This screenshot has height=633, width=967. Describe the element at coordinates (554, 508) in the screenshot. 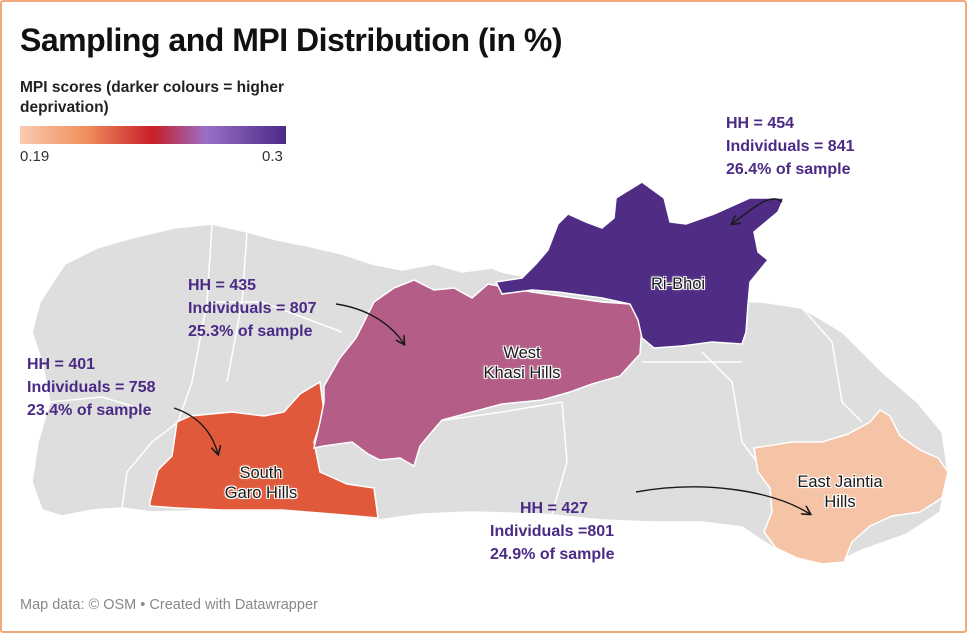

I see `annotation-east-jaintia-hh: HH = 427` at that location.